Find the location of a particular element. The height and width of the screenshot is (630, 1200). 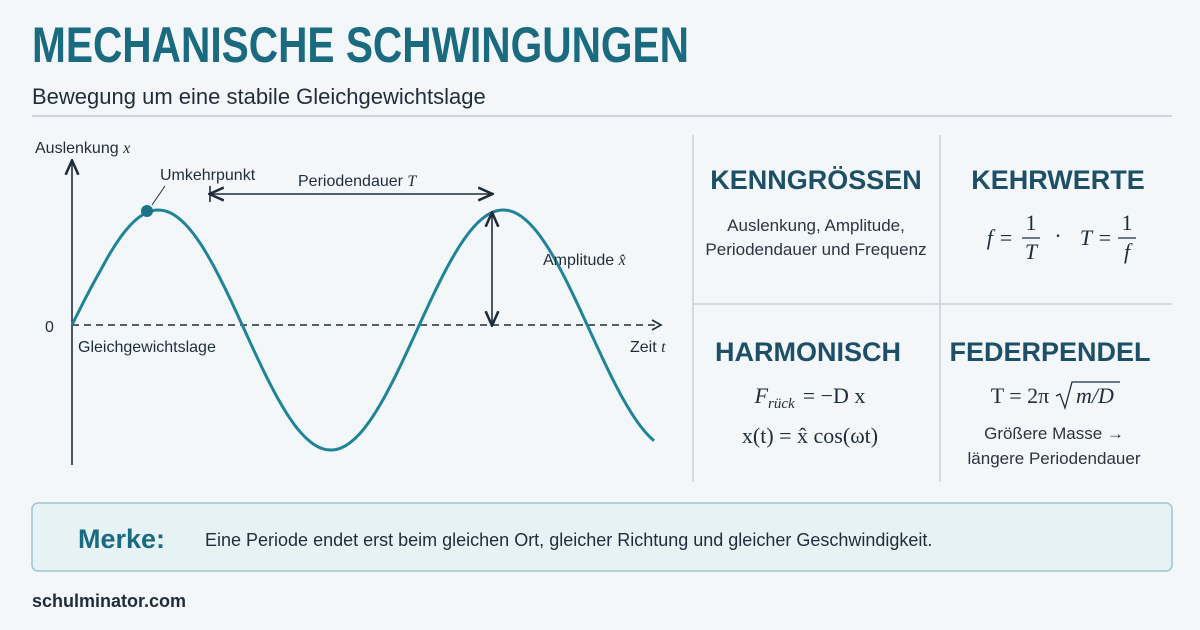

amplitude-label: Amplitude x̂ is located at coordinates (584, 260).